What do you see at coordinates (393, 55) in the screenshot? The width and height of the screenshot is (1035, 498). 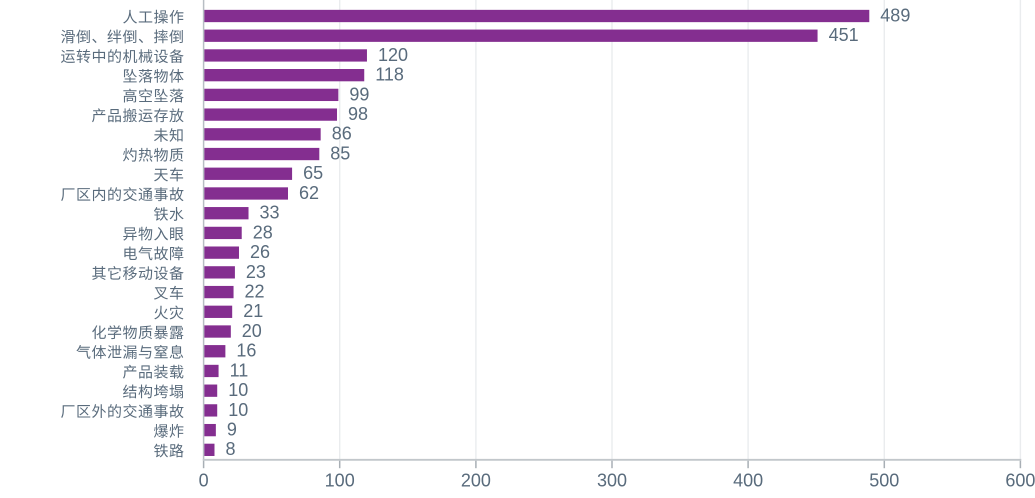 I see `svg-text: 120` at bounding box center [393, 55].